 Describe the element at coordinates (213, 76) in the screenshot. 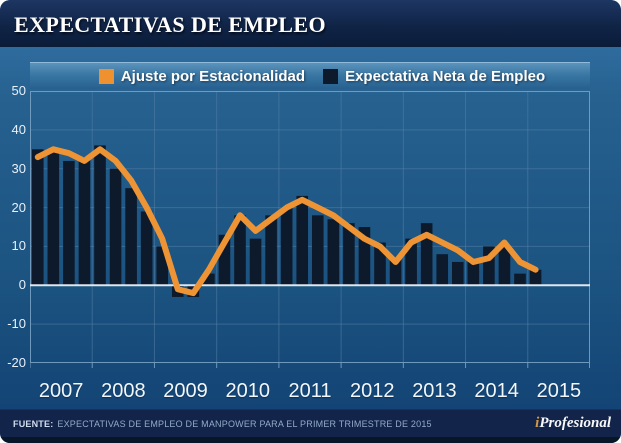

I see `legend-label: Ajuste por Estacionalidad` at that location.